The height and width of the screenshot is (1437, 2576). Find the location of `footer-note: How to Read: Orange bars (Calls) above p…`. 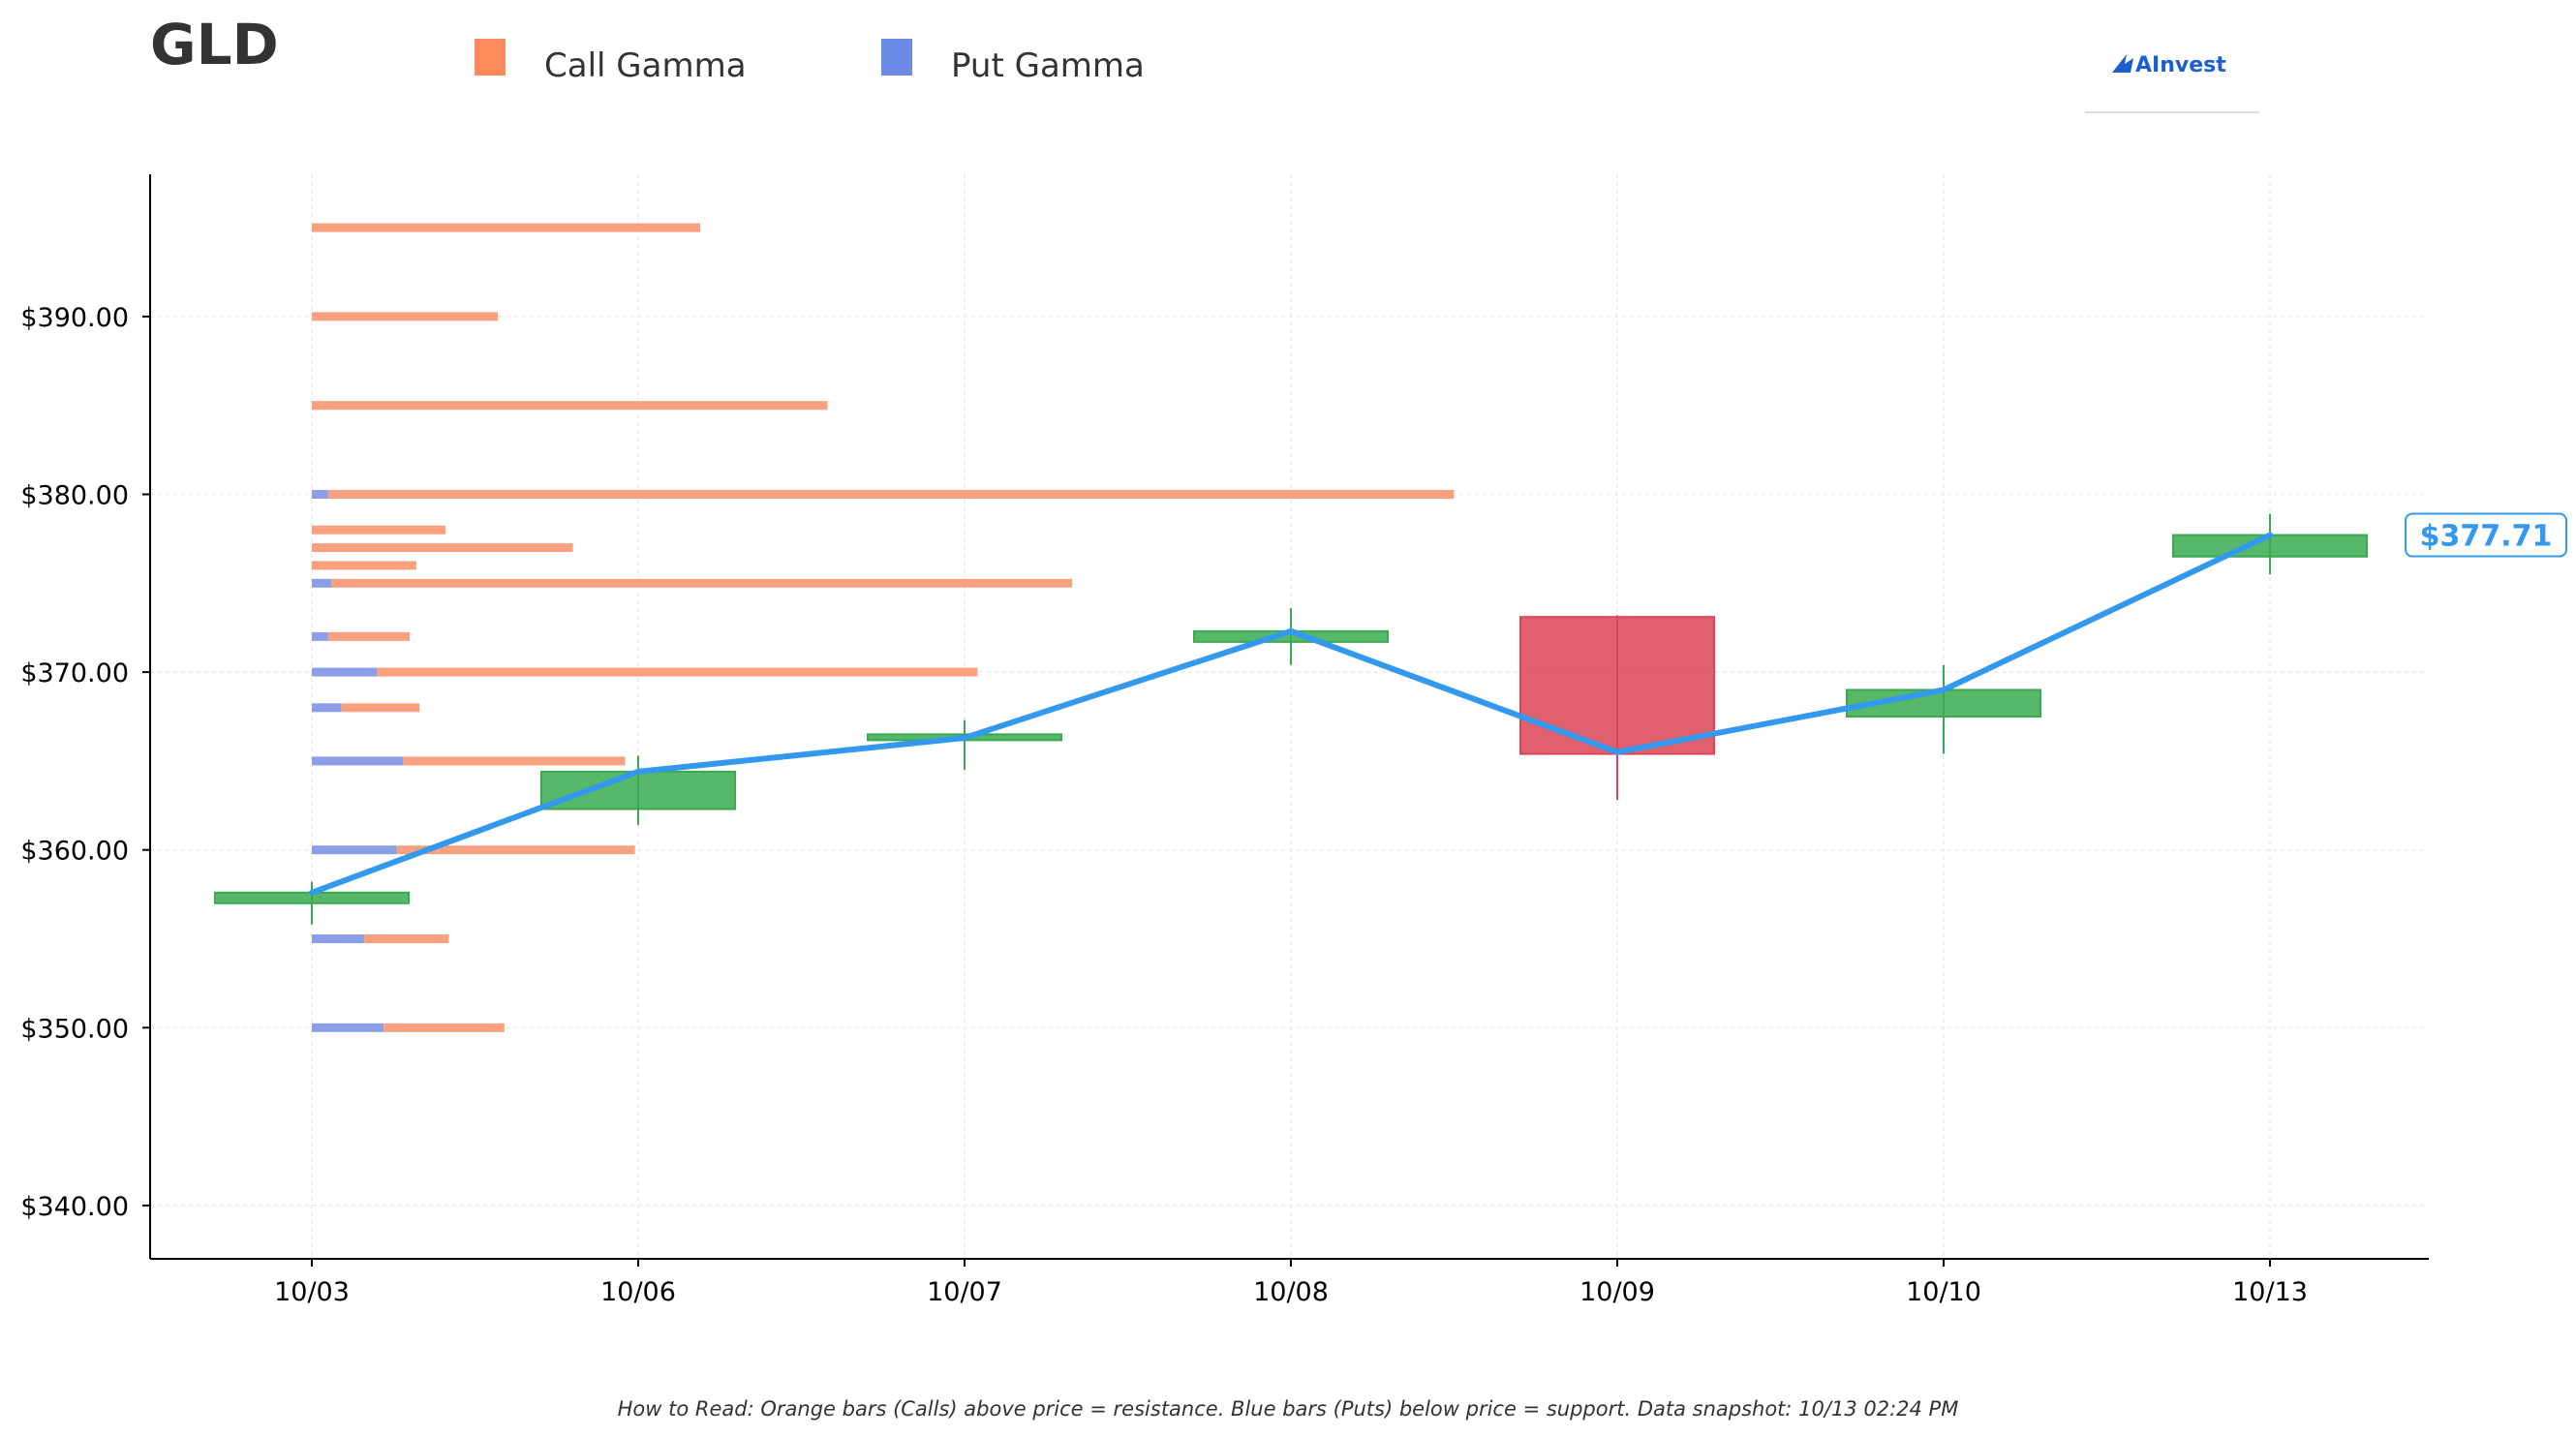

footer-note: How to Read: Orange bars (Calls) above p… is located at coordinates (1288, 1409).